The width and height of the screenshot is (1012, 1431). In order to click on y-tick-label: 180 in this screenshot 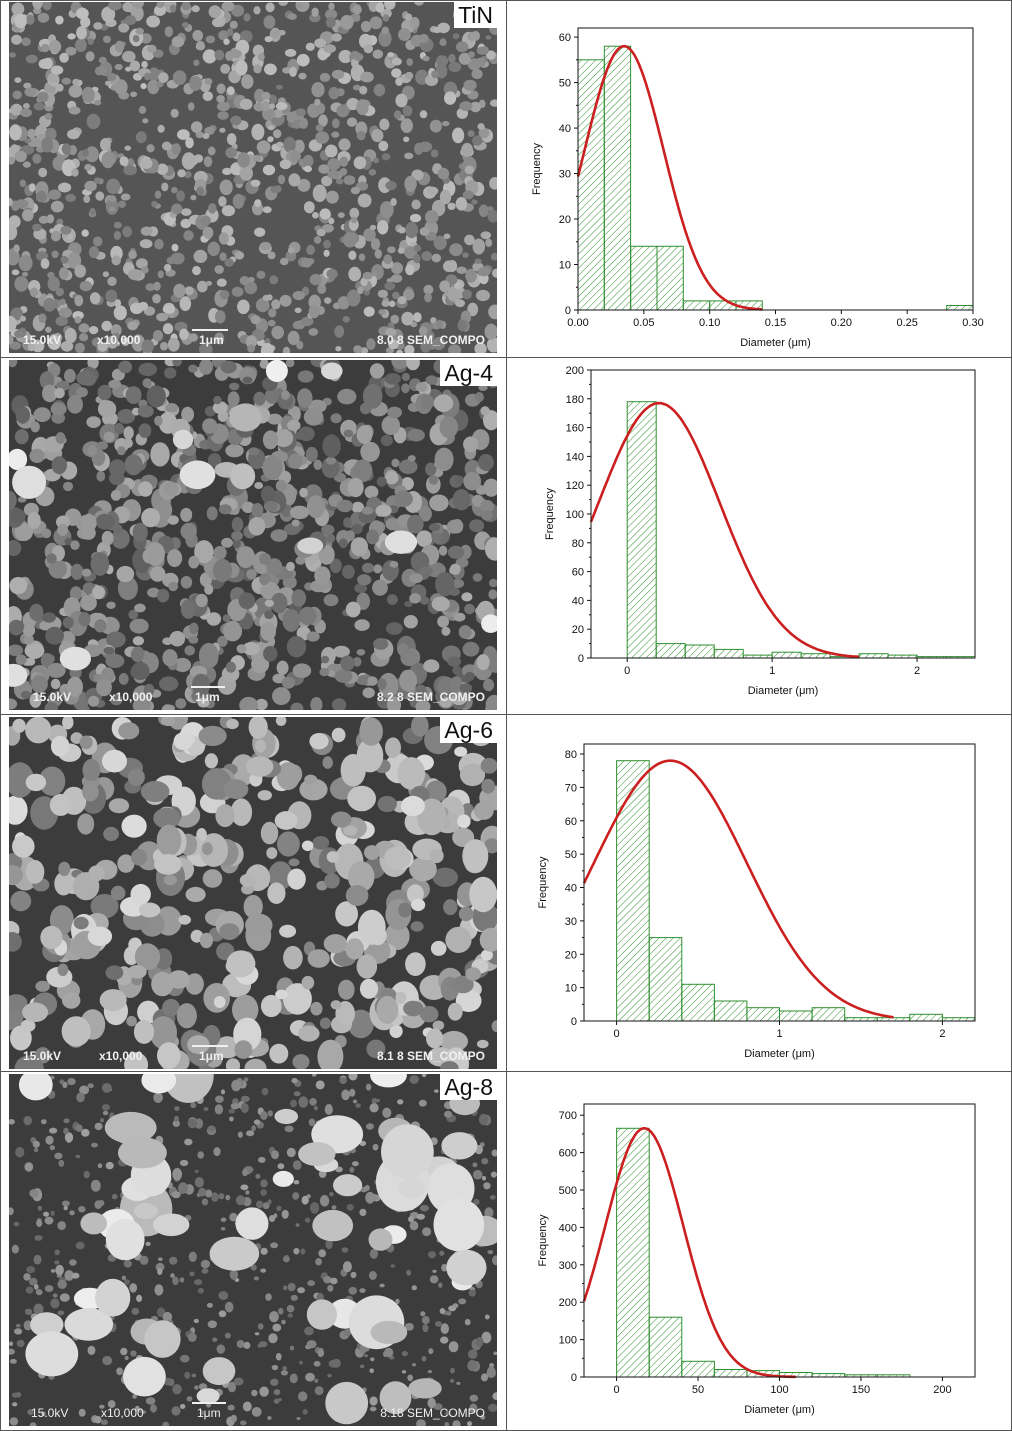, I will do `click(575, 400)`.